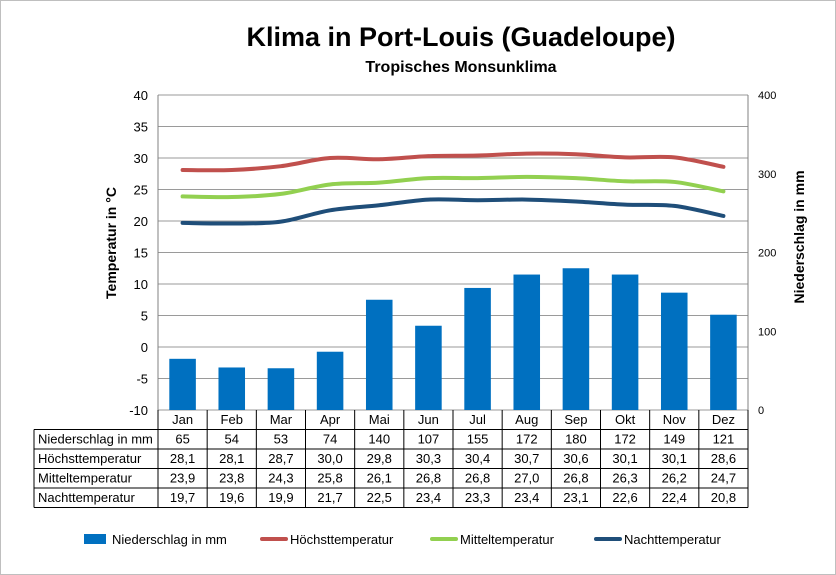 The height and width of the screenshot is (575, 836). What do you see at coordinates (507, 539) in the screenshot?
I see `legend-label: Mitteltemperatur` at bounding box center [507, 539].